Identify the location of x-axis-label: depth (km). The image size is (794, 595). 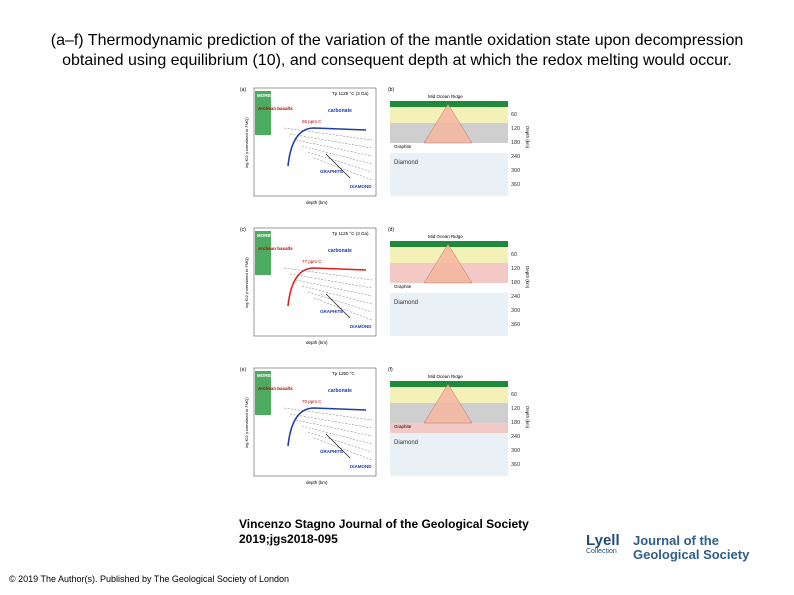
(317, 202).